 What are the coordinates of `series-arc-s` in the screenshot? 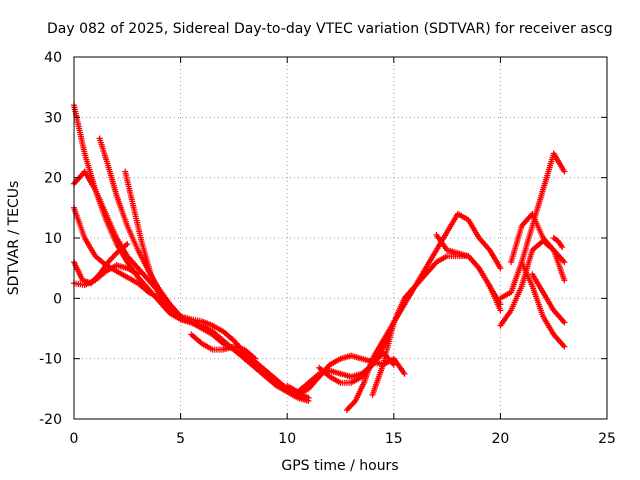 It's located at (548, 298).